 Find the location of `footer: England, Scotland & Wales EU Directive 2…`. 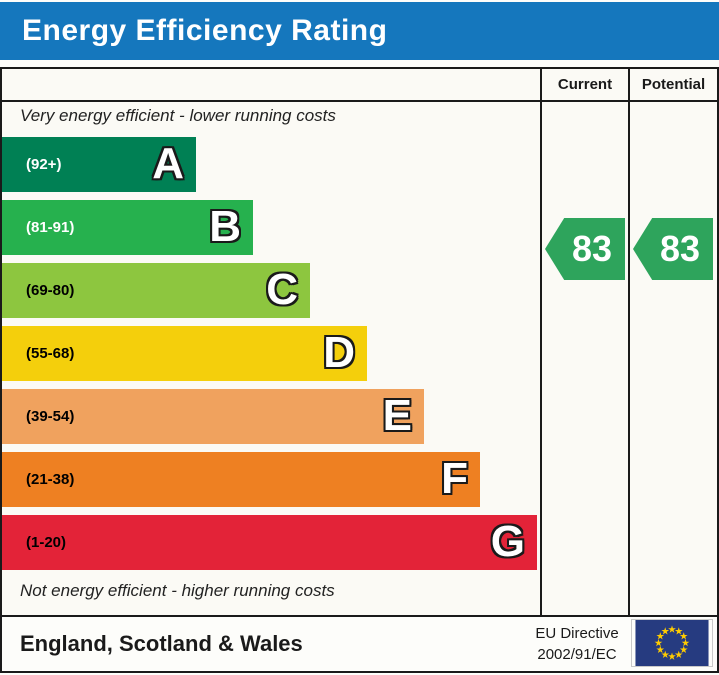

footer: England, Scotland & Wales EU Directive 2… is located at coordinates (359, 644).